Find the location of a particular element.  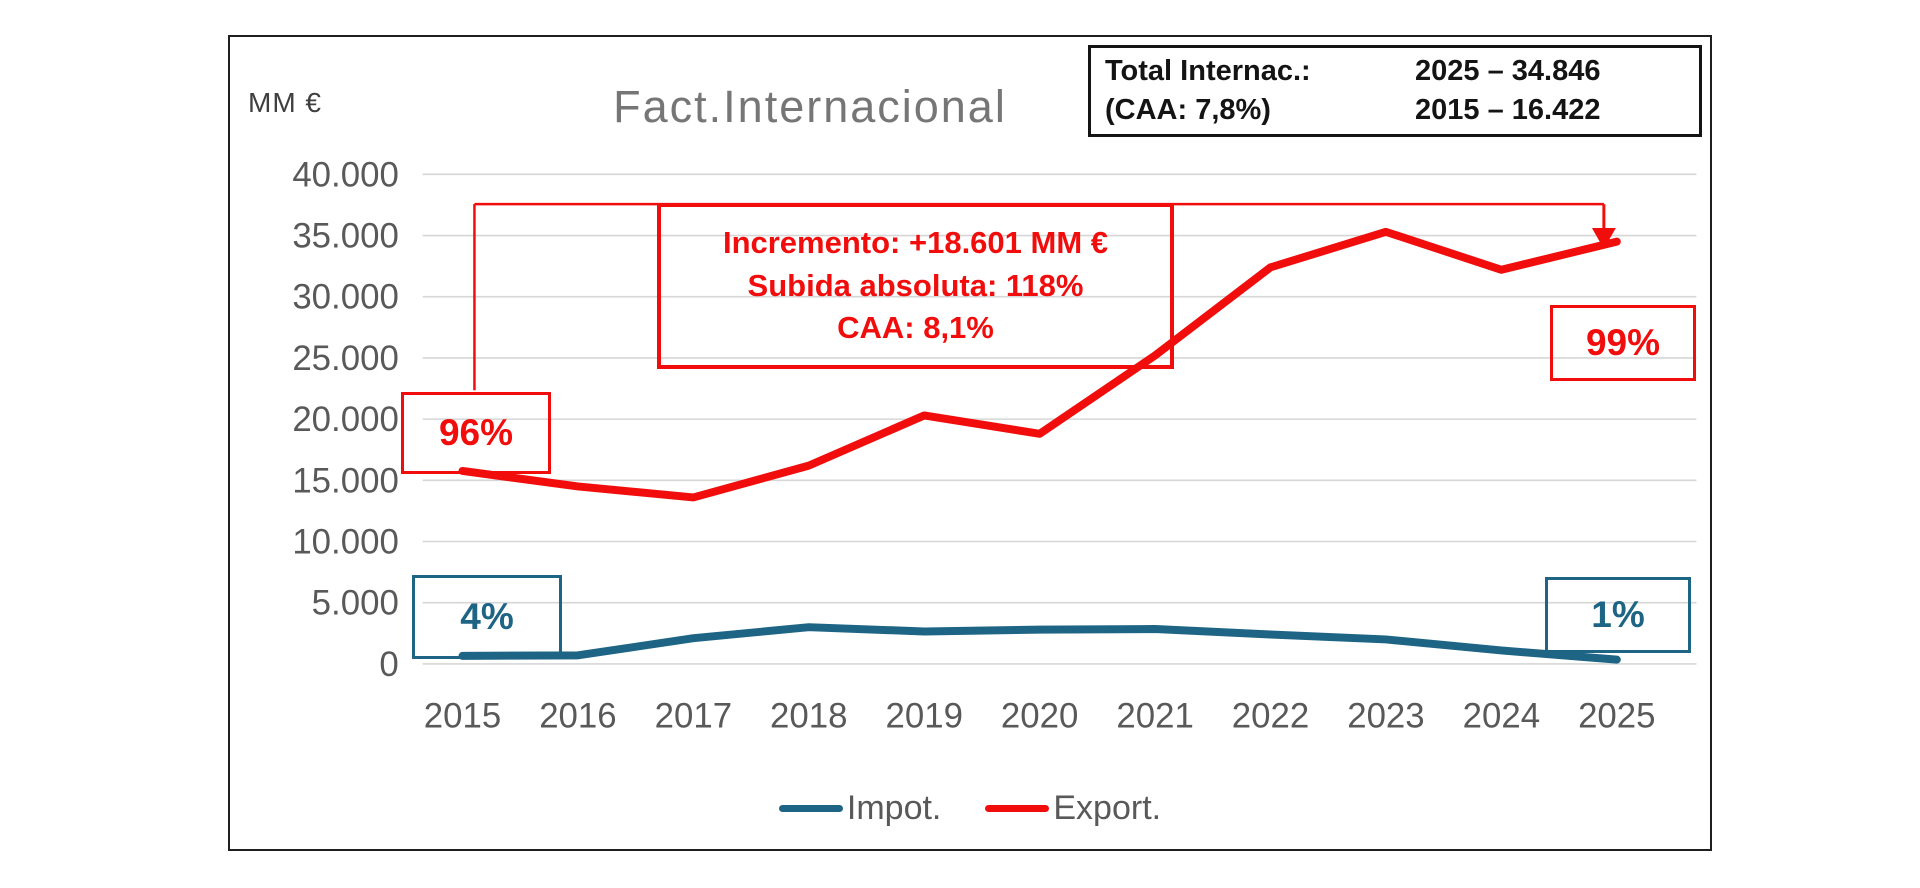

increment-line2: Subida absoluta: 118% is located at coordinates (915, 285).